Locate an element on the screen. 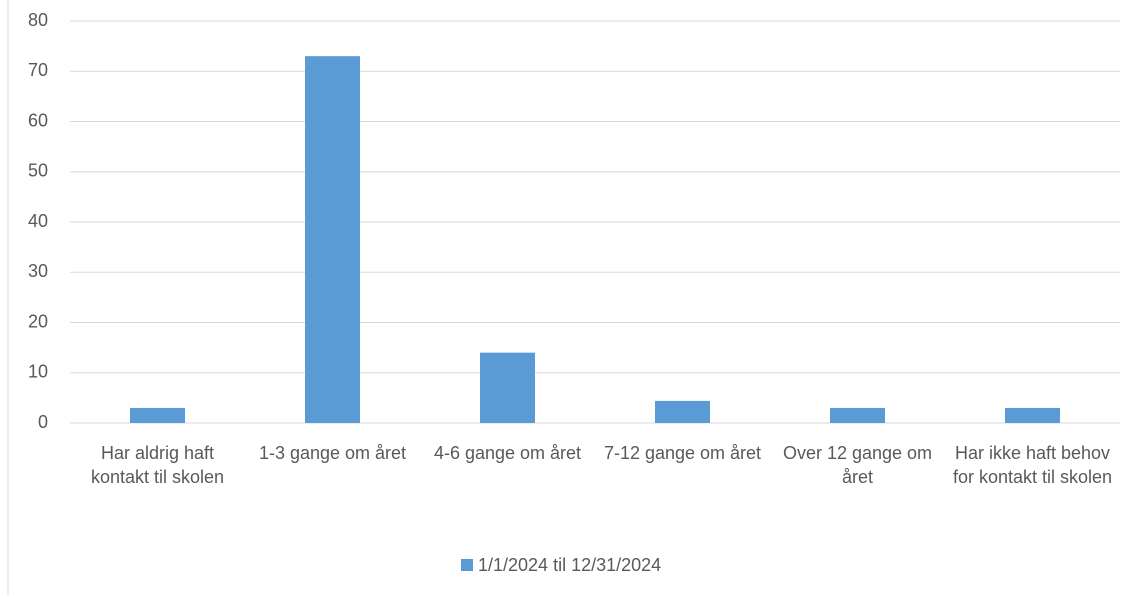 This screenshot has height=595, width=1145. x-tick-label: 7-12 gange om året is located at coordinates (682, 453).